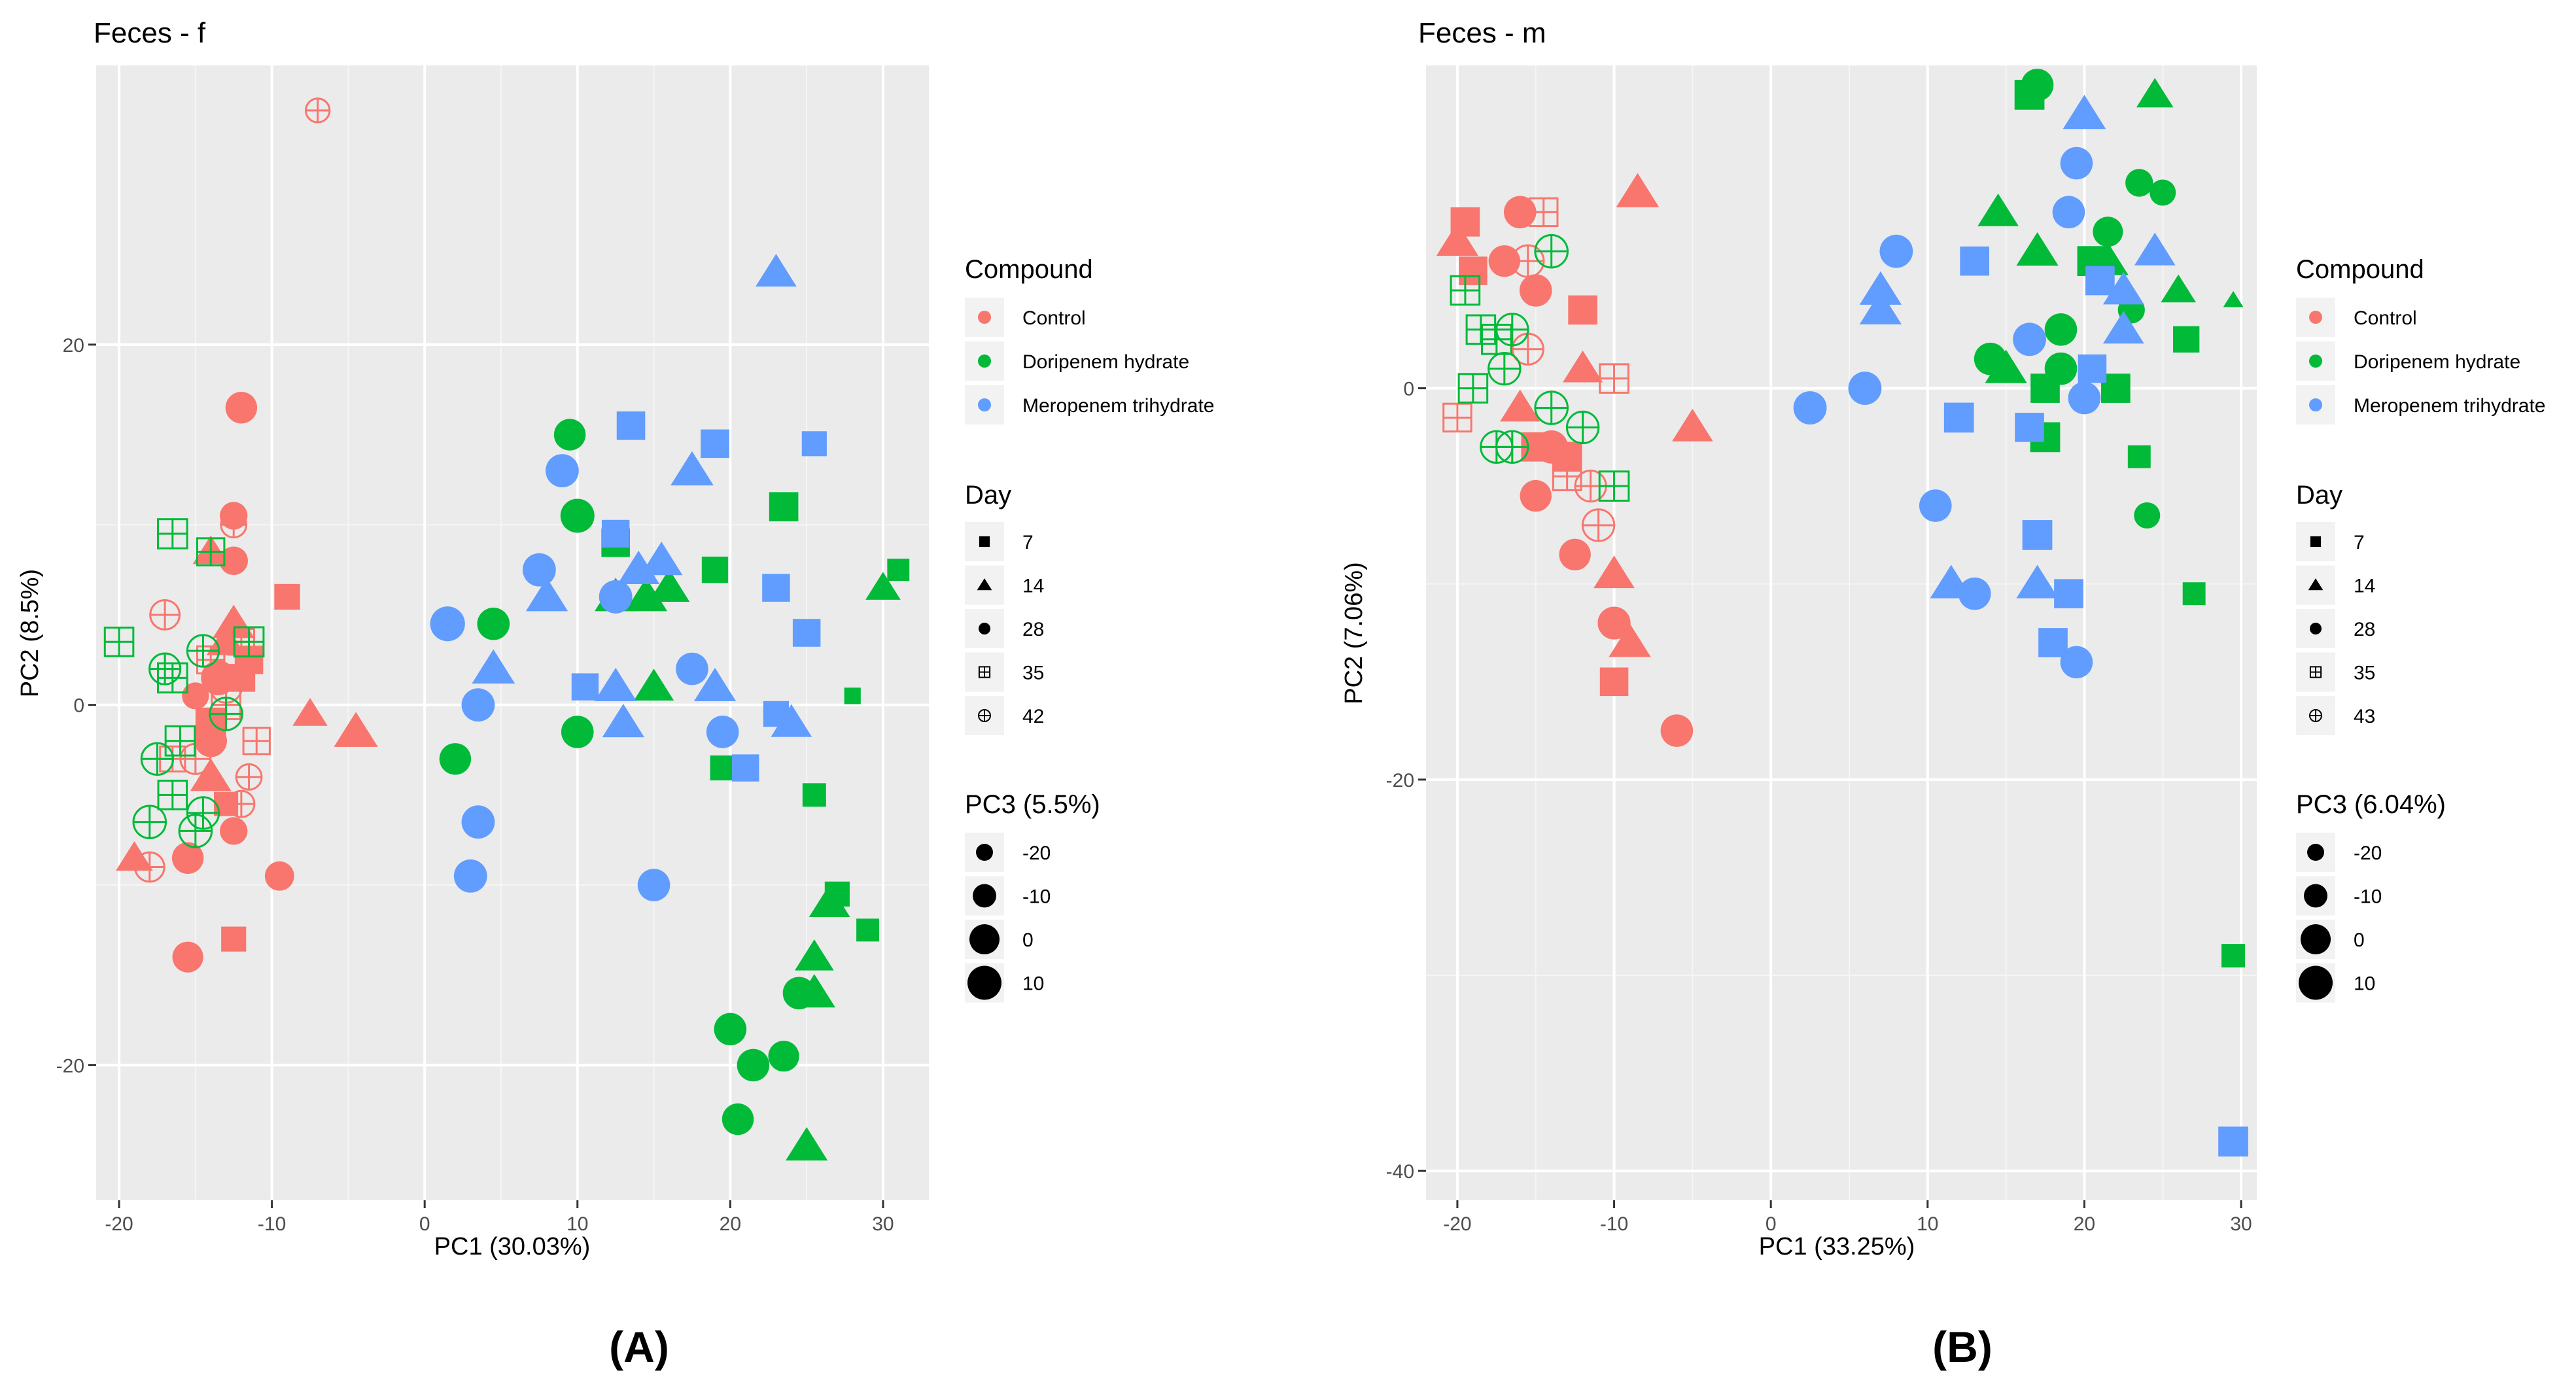 This screenshot has width=2576, height=1388. What do you see at coordinates (639, 1347) in the screenshot?
I see `panel-a-letter: A` at bounding box center [639, 1347].